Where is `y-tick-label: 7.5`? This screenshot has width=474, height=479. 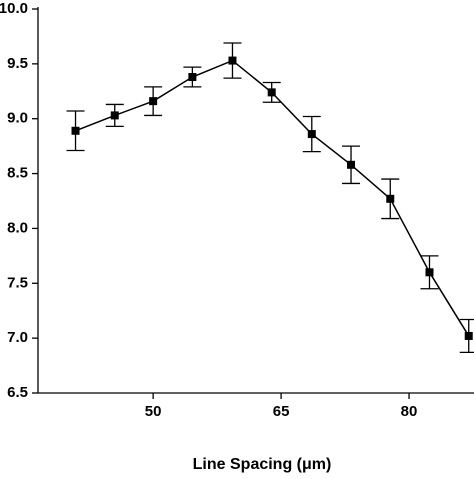 y-tick-label: 7.5 is located at coordinates (17, 282).